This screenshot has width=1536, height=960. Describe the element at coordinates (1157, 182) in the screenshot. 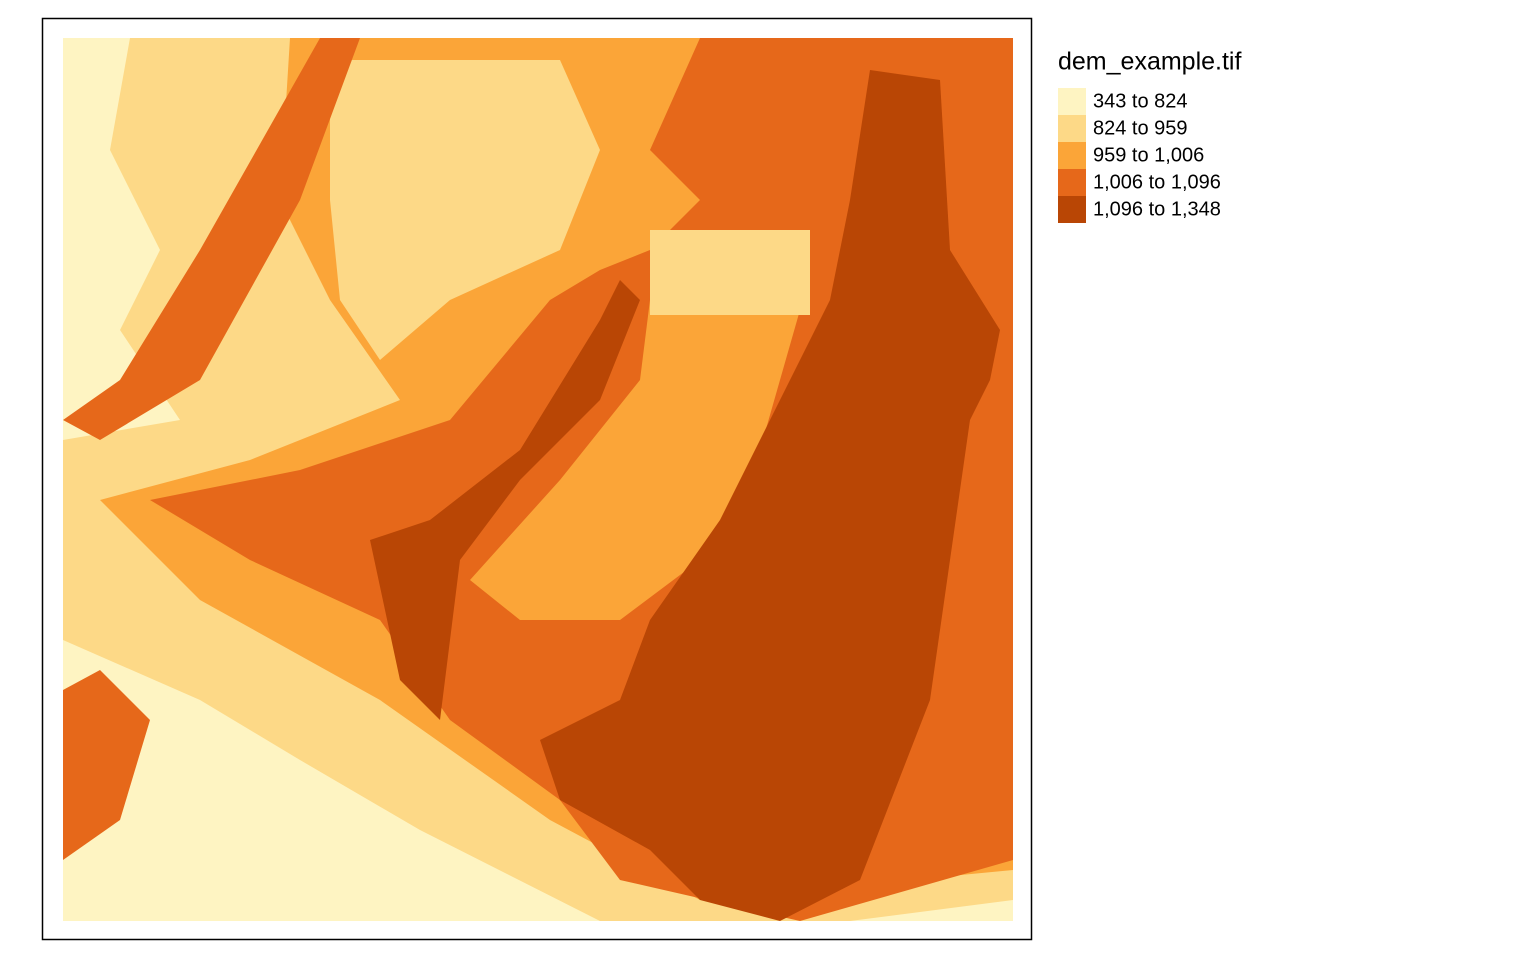

I see `legend-label: 1,006 to 1,096` at that location.